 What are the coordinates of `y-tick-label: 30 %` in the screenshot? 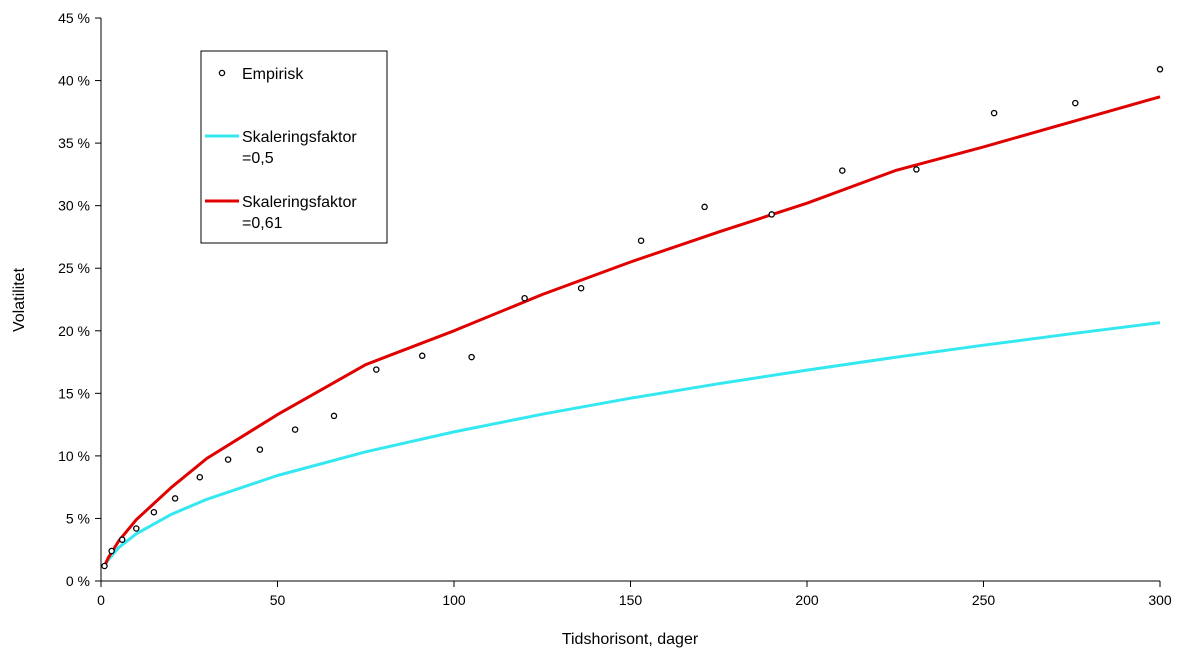 It's located at (74, 206).